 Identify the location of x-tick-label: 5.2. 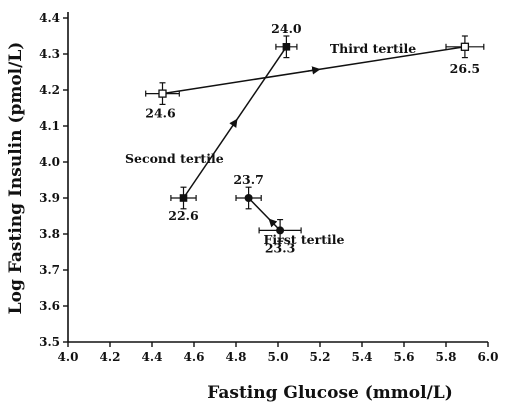
(320, 357).